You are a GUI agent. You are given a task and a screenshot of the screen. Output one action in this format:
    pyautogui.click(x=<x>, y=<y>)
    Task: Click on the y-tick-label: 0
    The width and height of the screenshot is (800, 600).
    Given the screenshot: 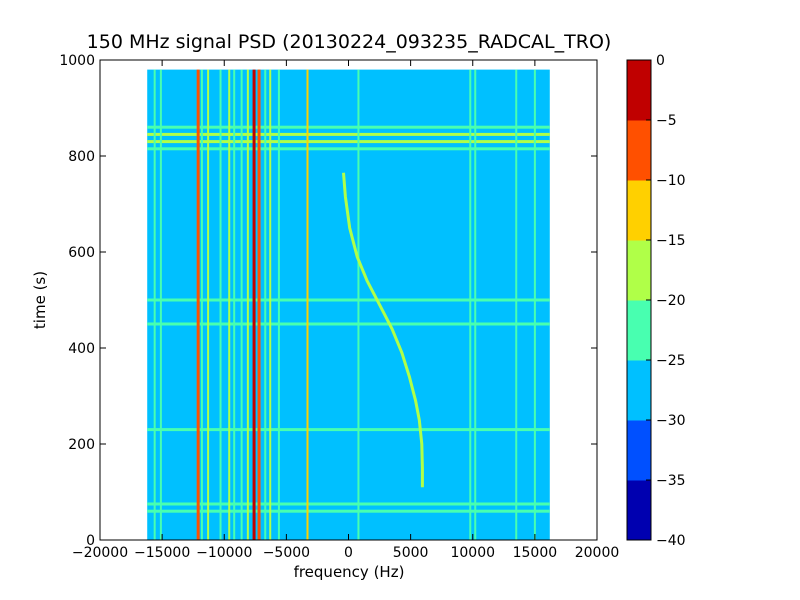 What is the action you would take?
    pyautogui.click(x=90, y=541)
    